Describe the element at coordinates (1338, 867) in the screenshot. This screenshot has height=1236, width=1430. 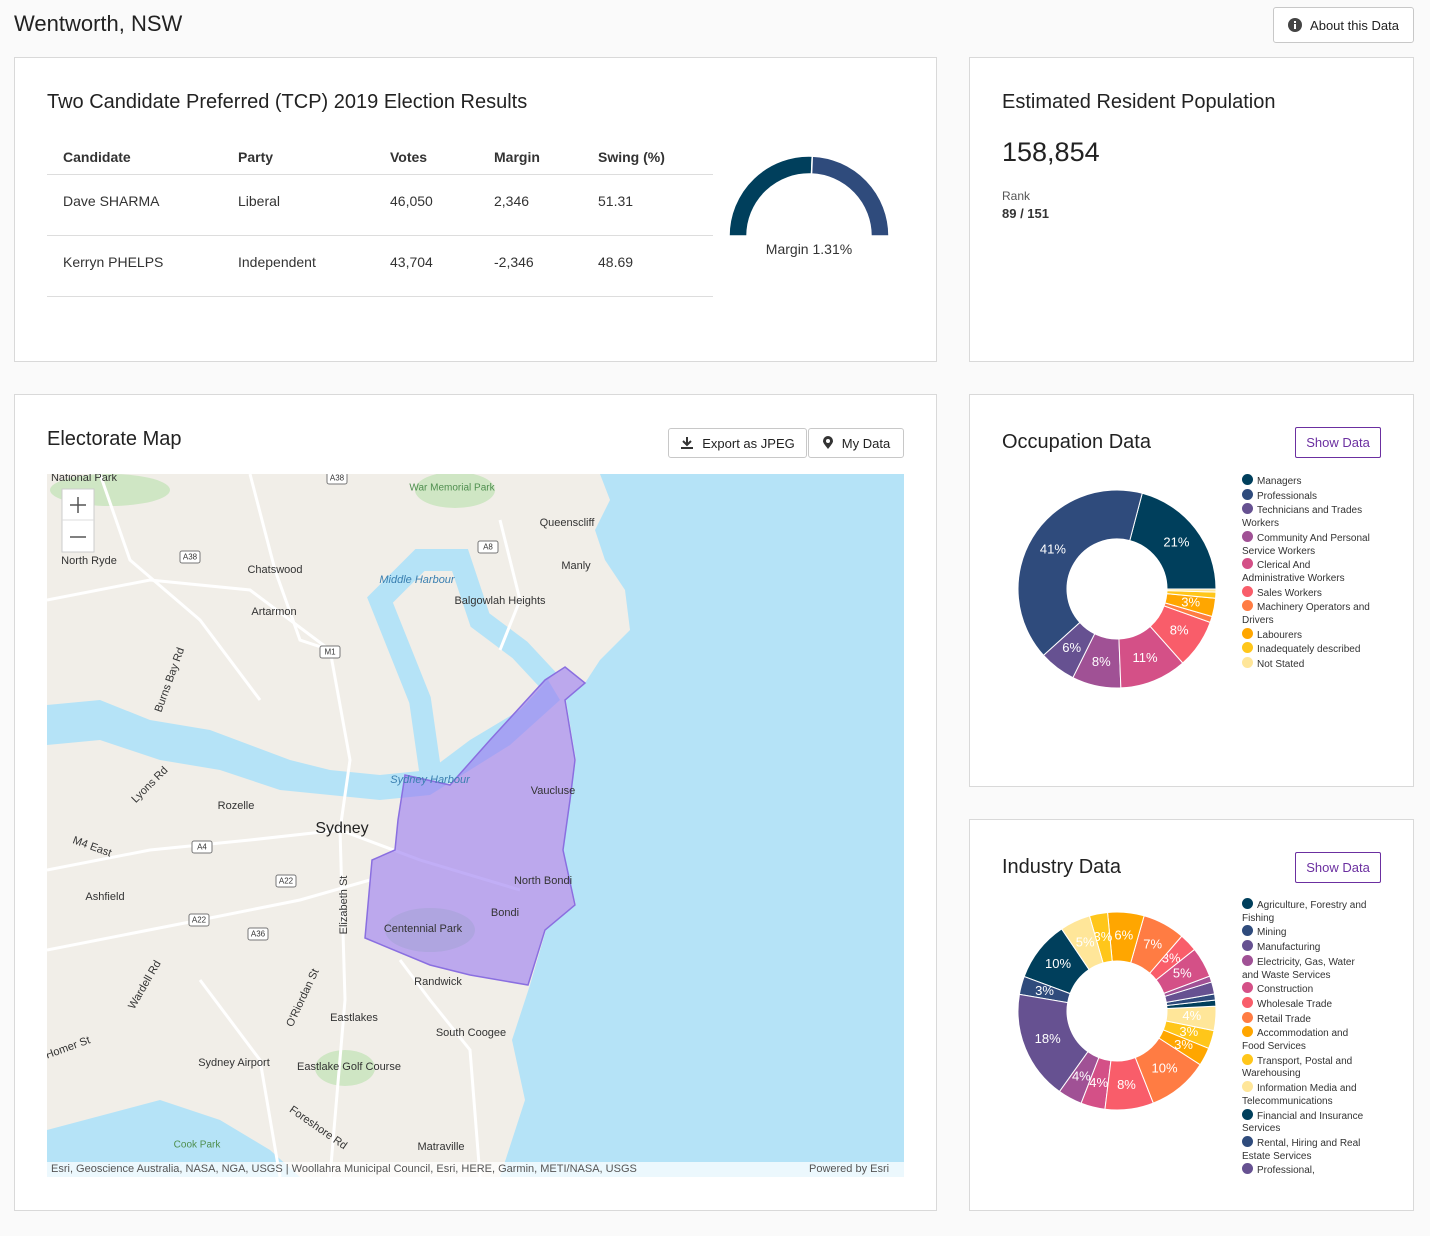
I see `industry-show-data: Show Data` at that location.